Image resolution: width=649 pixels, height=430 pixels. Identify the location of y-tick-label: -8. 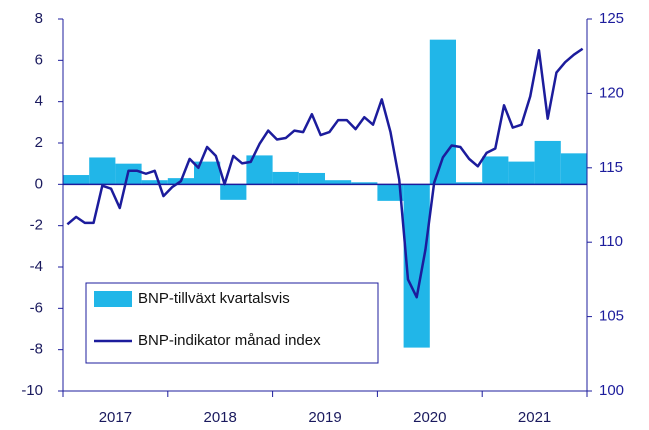
(36, 349).